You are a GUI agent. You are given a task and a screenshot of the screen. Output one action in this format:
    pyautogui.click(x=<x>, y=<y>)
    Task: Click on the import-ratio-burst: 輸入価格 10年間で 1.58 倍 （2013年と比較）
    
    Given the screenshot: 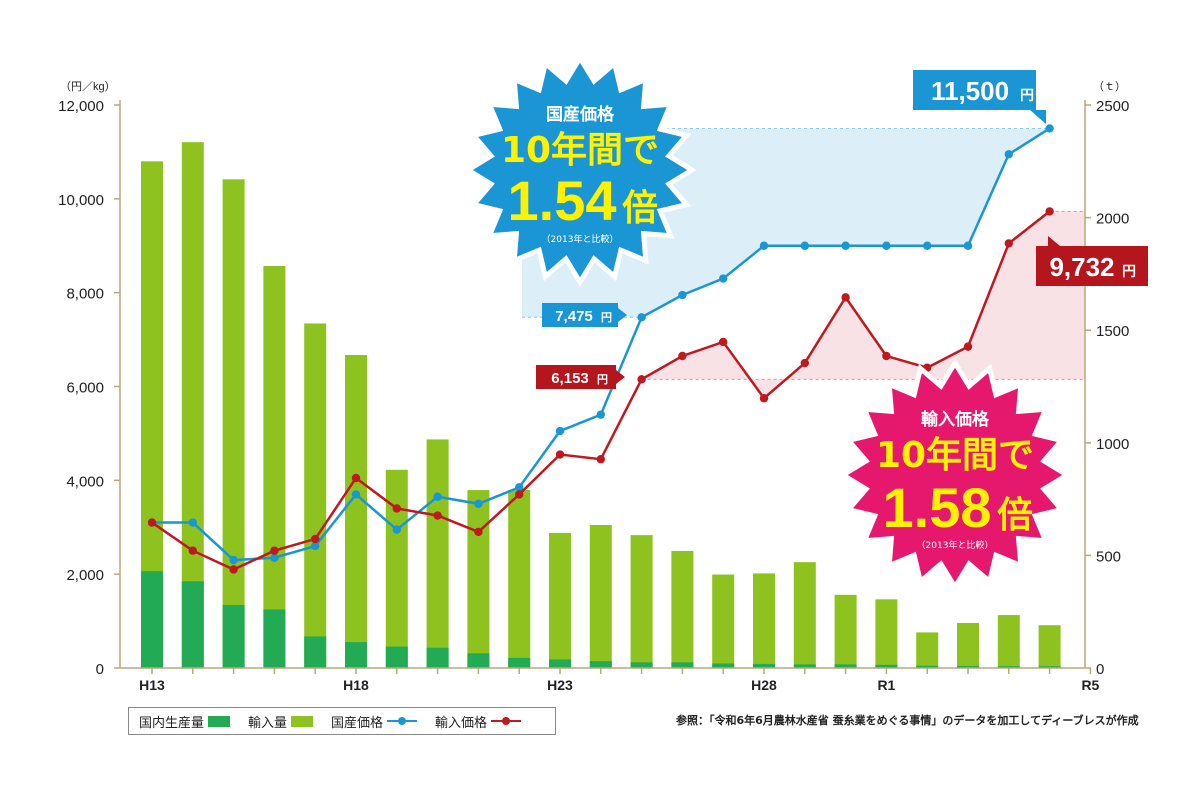 What is the action you would take?
    pyautogui.click(x=955, y=475)
    